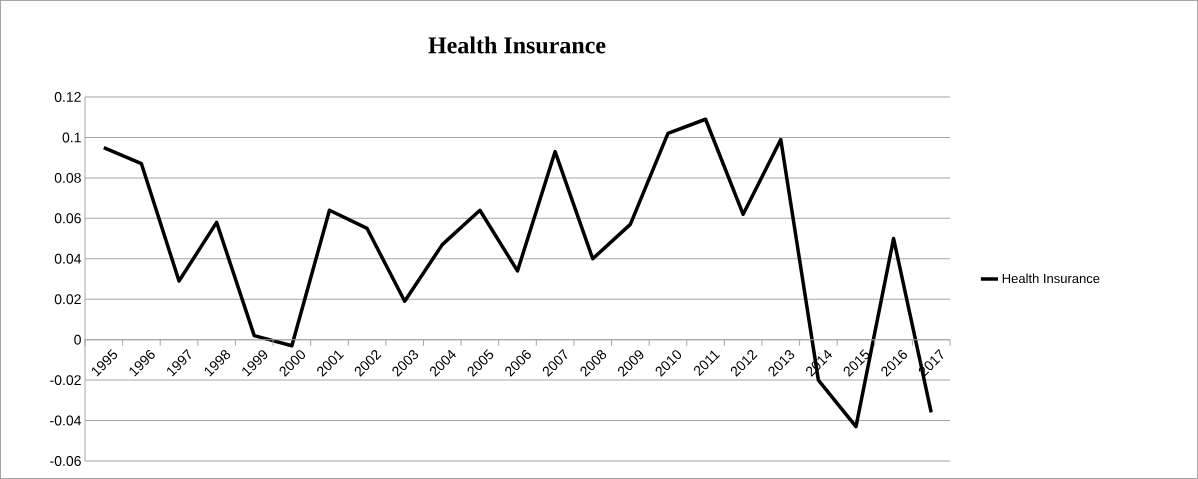  I want to click on y-tick-label: -0.06, so click(65, 461).